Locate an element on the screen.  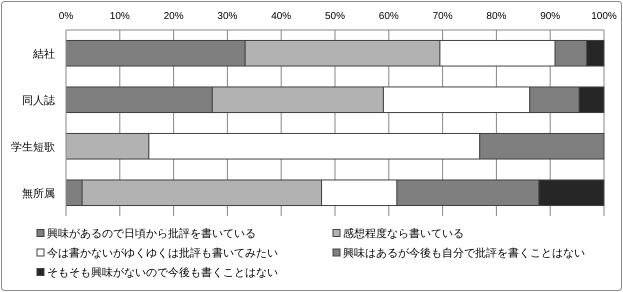
x-tick-label: 20% is located at coordinates (174, 16).